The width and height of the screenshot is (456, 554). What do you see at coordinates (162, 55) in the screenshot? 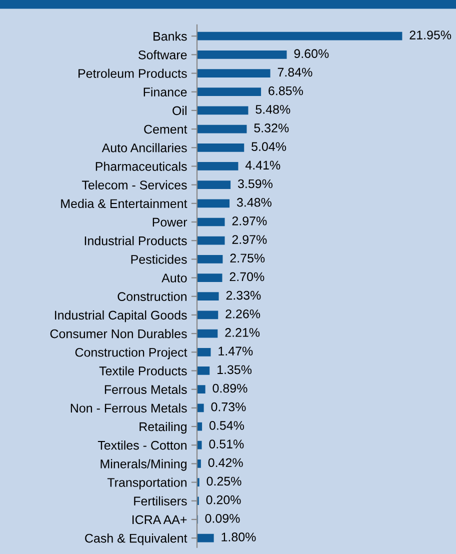
I see `y-tick-label: Software` at bounding box center [162, 55].